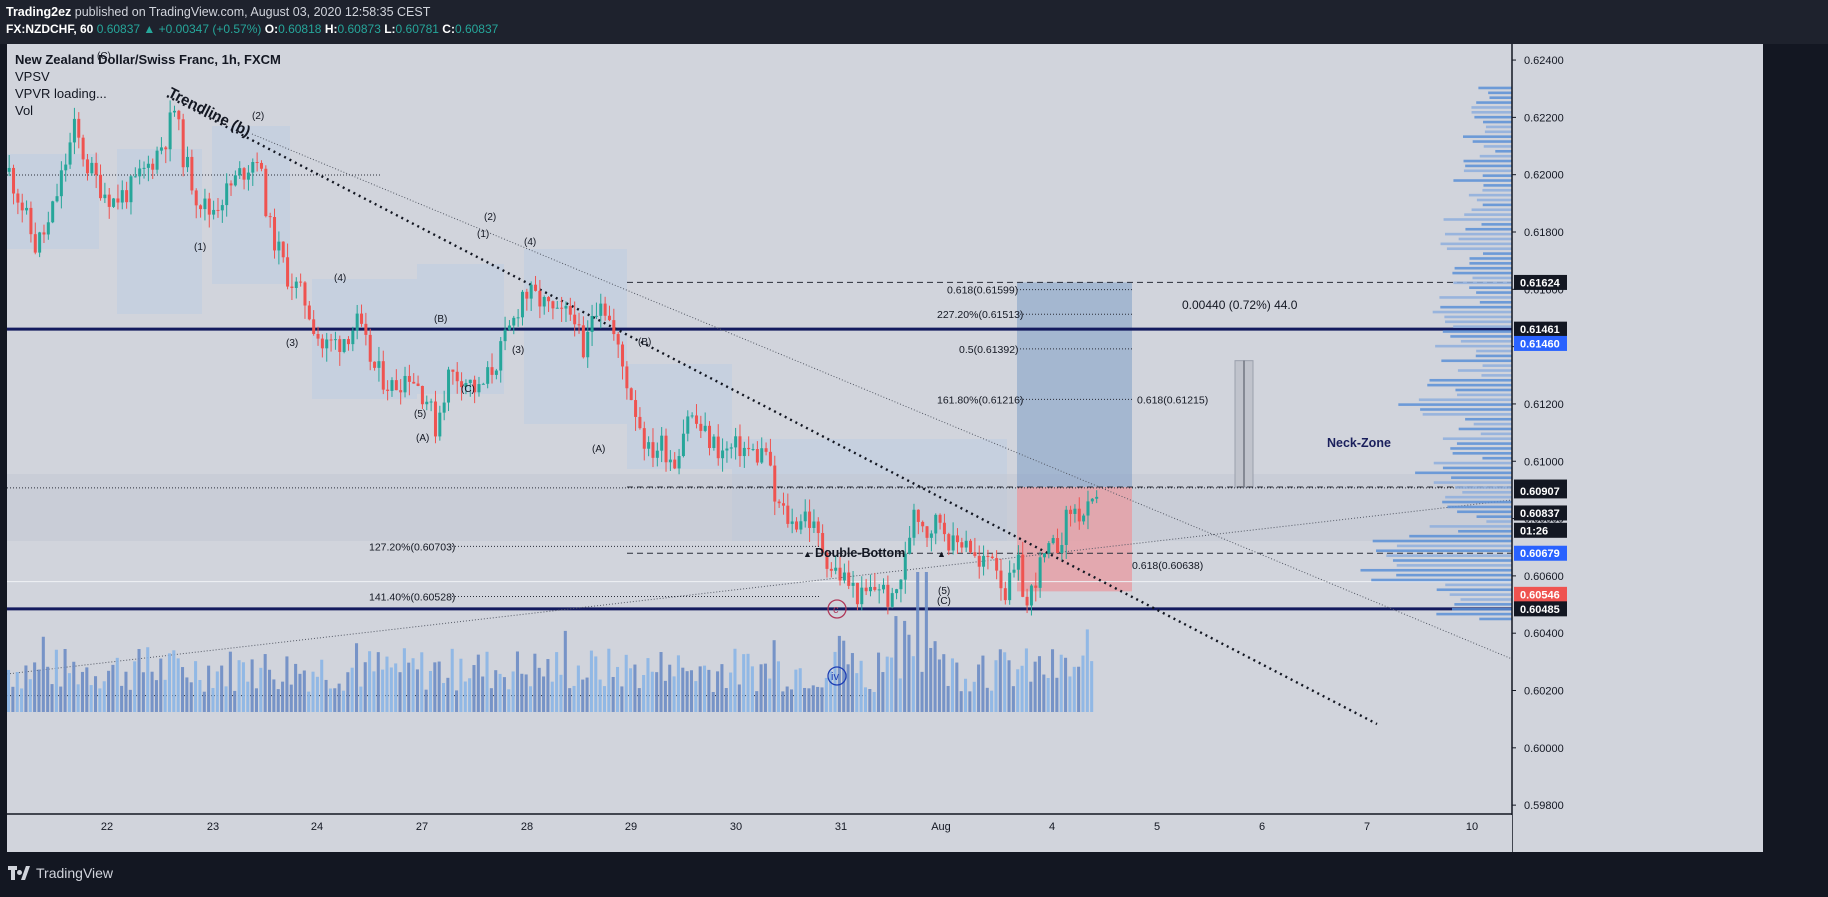  I want to click on legend-indicator-vpsv: VPSV, so click(32, 76).